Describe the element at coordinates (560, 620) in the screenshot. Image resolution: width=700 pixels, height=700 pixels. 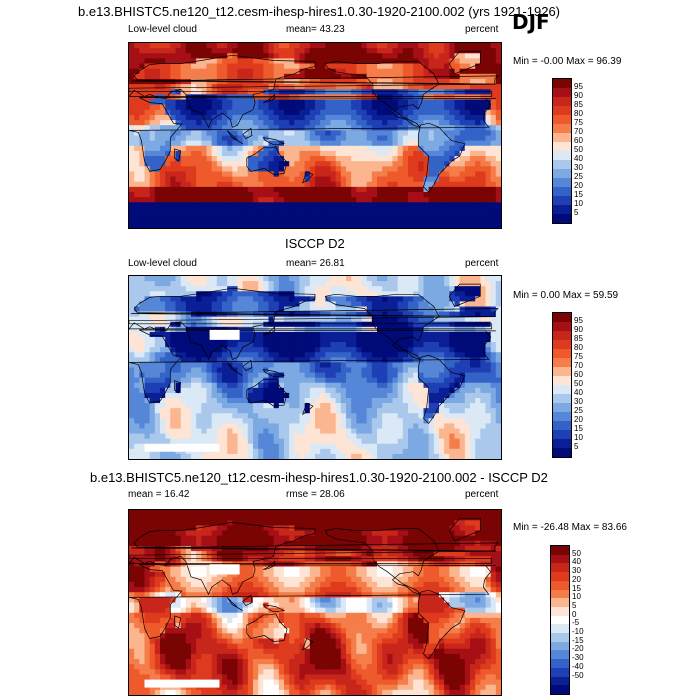
I see `panel3-colorbar` at that location.